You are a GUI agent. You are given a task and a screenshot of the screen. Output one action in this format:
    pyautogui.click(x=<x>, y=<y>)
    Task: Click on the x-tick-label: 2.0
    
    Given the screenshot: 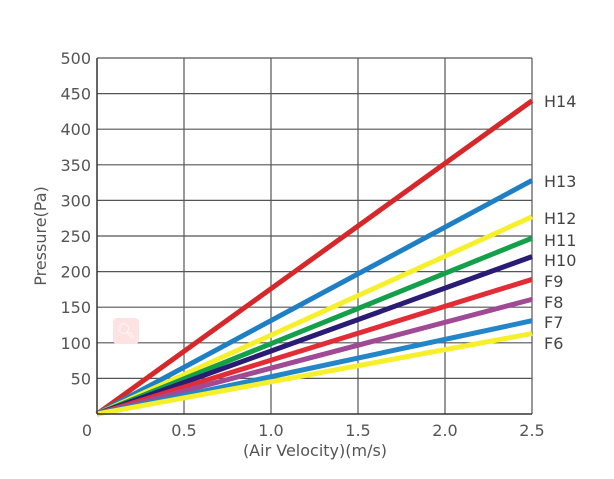 What is the action you would take?
    pyautogui.click(x=444, y=430)
    